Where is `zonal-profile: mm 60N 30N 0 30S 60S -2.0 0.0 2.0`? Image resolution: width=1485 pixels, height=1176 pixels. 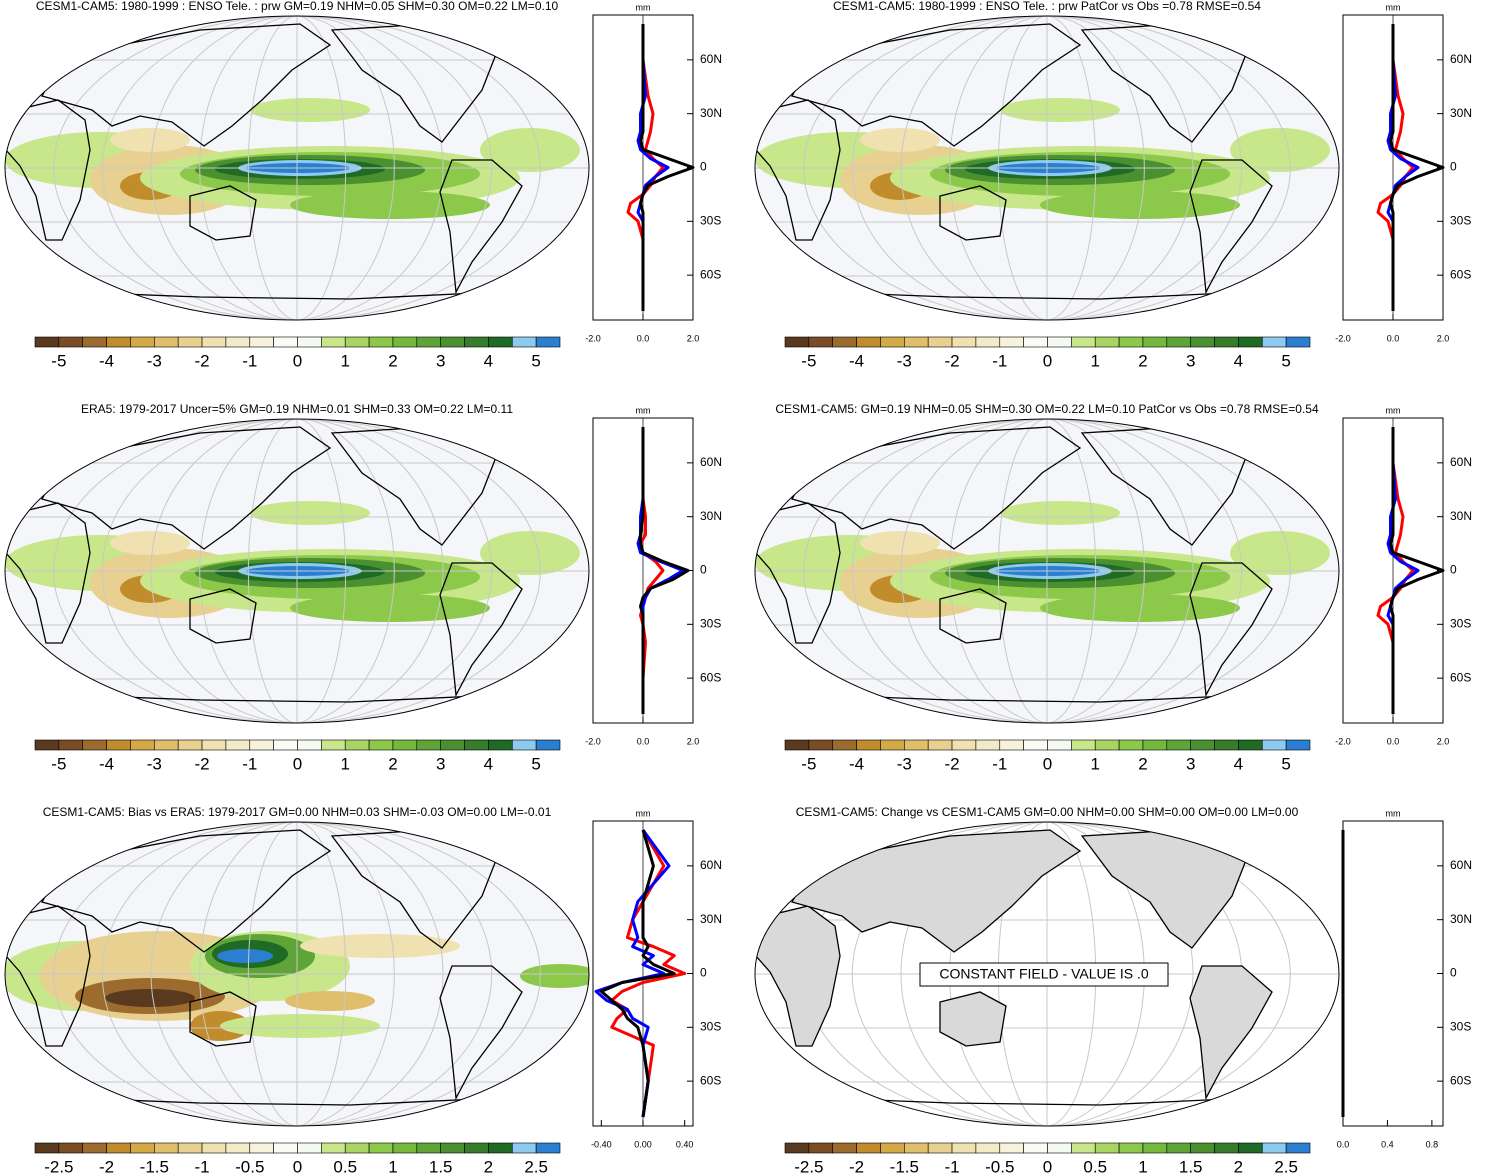 zonal-profile: mm 60N 30N 0 30S 60S -2.0 0.0 2.0 is located at coordinates (653, 575).